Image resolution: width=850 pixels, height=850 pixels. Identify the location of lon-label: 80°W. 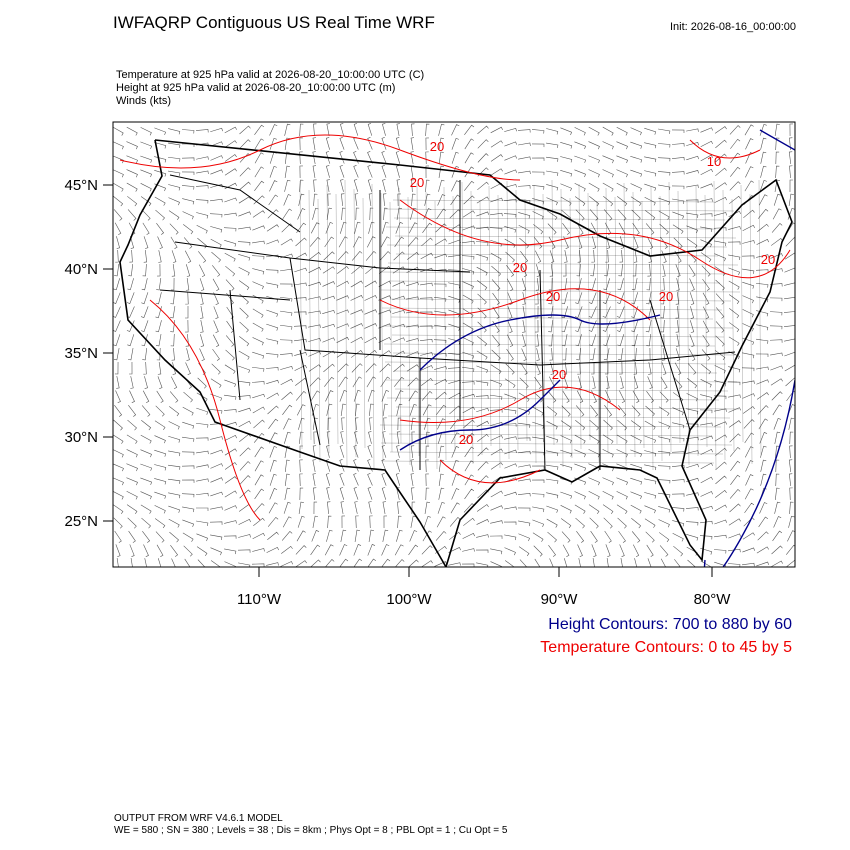
(713, 599).